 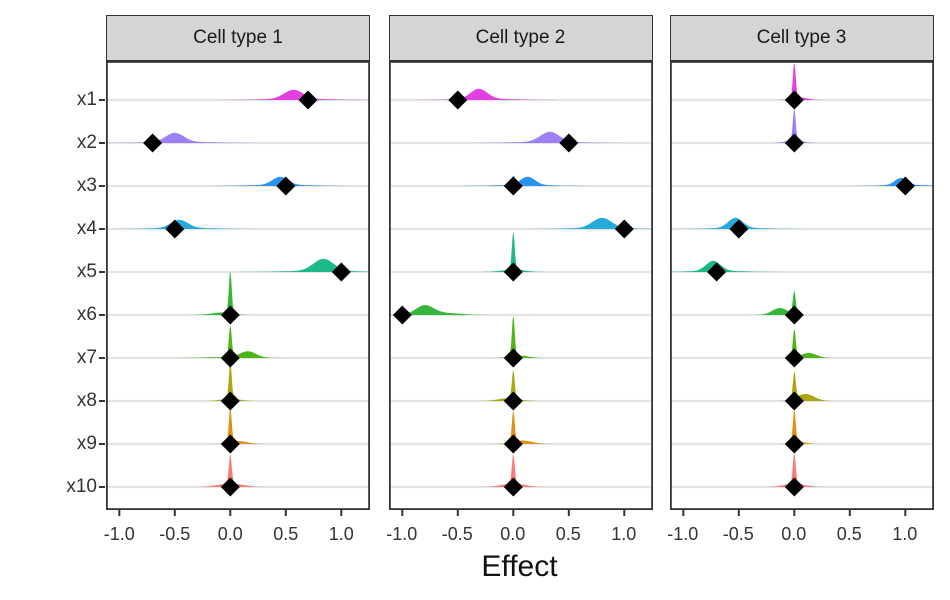 What do you see at coordinates (86, 185) in the screenshot?
I see `y-axis-label: x3` at bounding box center [86, 185].